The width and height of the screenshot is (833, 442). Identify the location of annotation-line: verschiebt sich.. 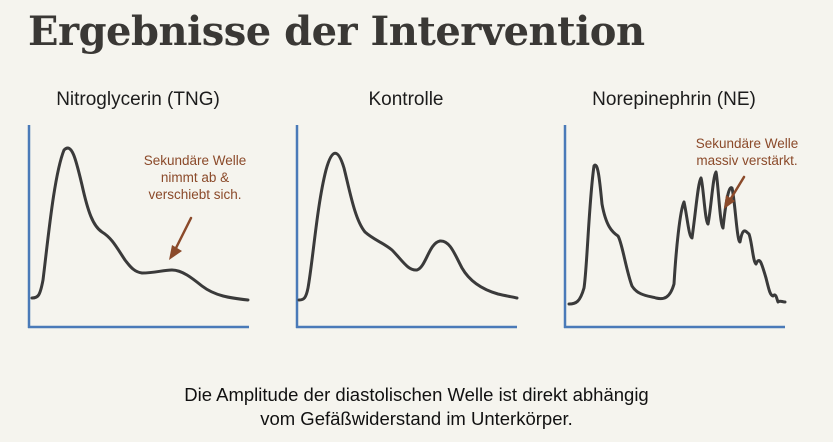
(195, 194).